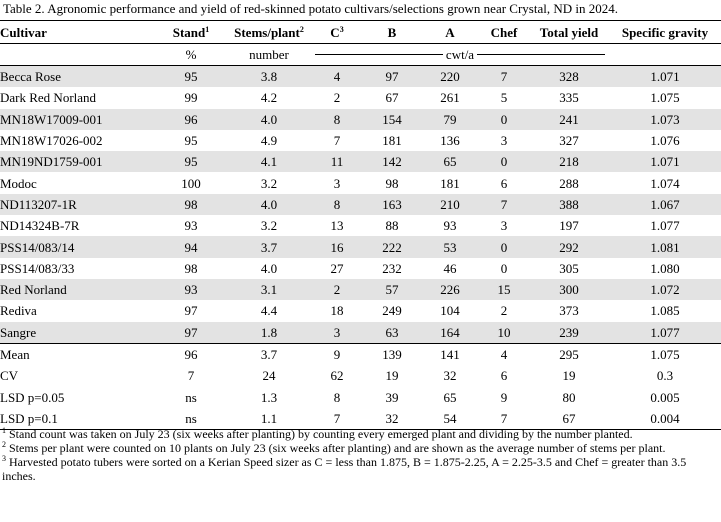 Image resolution: width=721 pixels, height=522 pixels. Describe the element at coordinates (269, 397) in the screenshot. I see `cell-stems: 1.3` at that location.